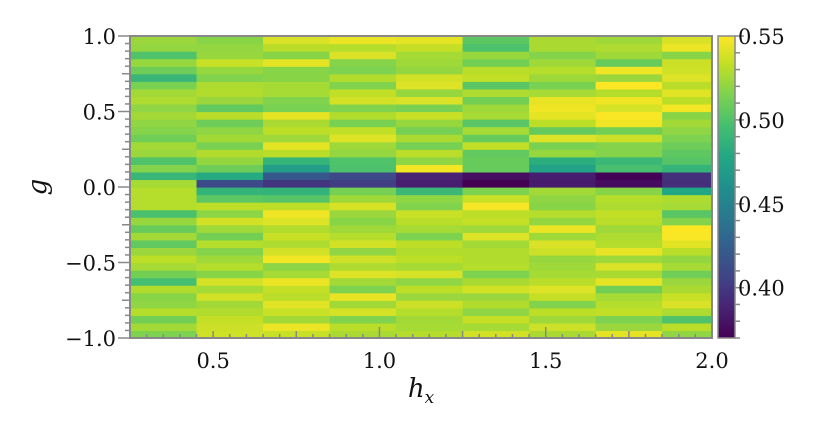  Describe the element at coordinates (429, 350) in the screenshot. I see `x-axis: 0.5 1.0 1.5 2.0` at that location.